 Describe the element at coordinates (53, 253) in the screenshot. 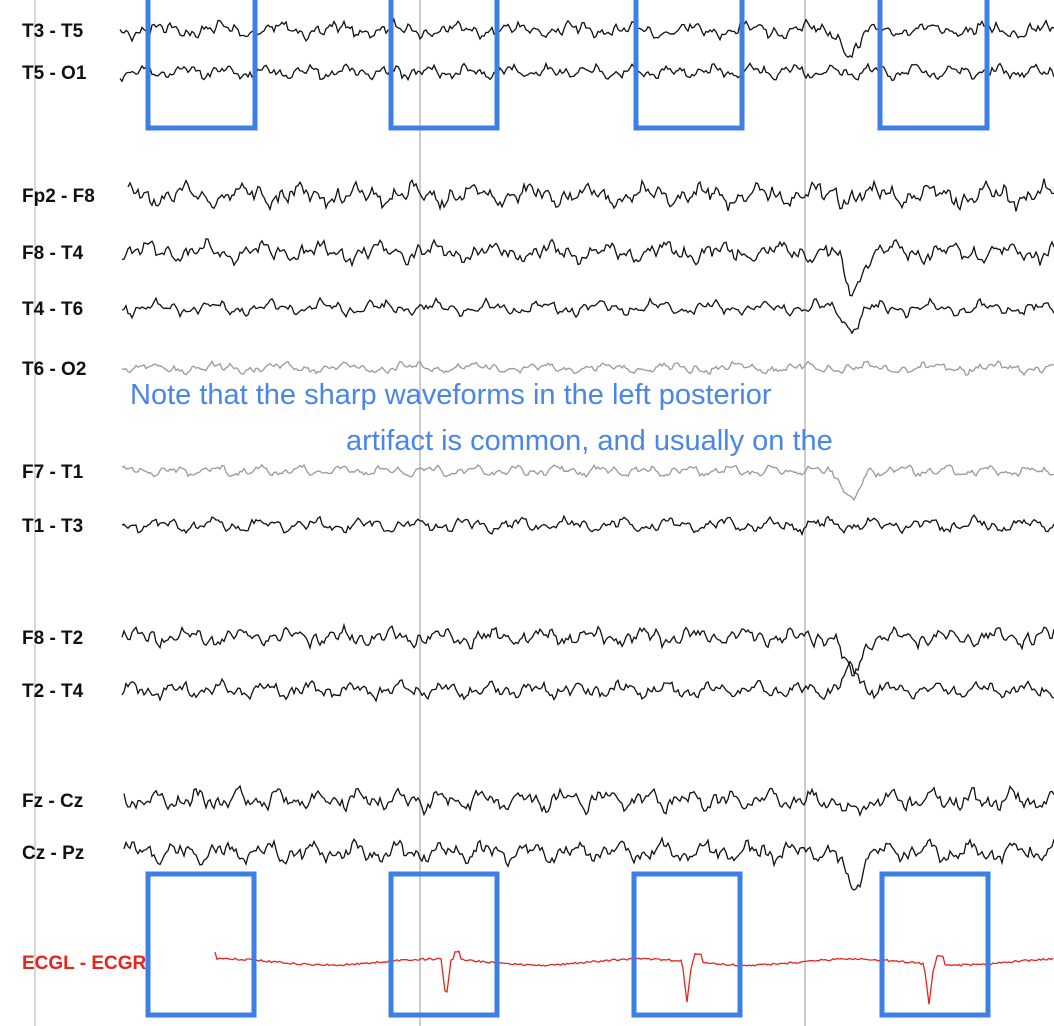

I see `channel-label: F8 - T4` at that location.